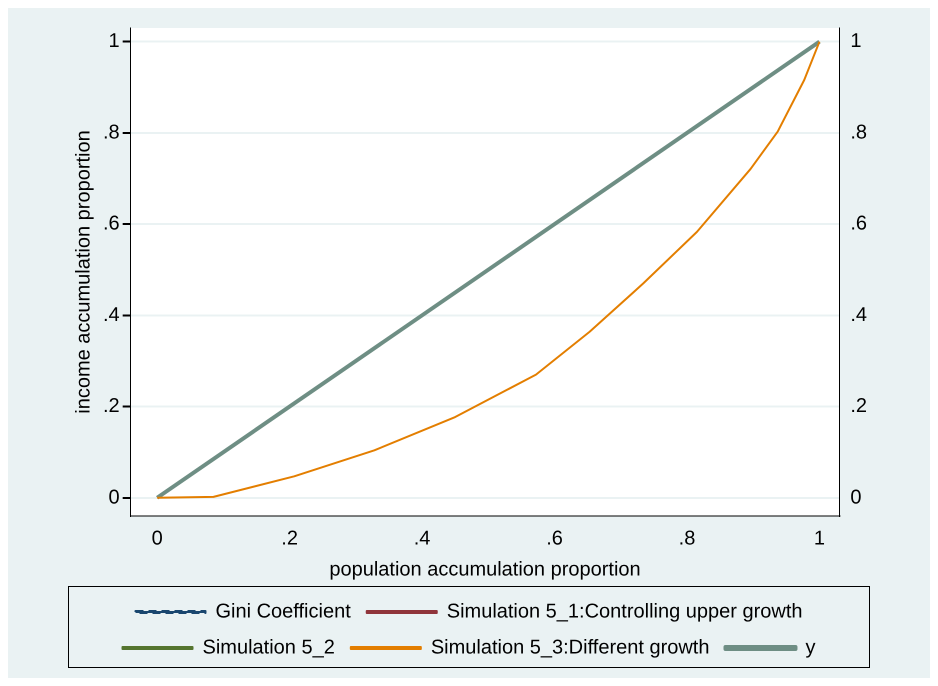  Describe the element at coordinates (856, 497) in the screenshot. I see `y2-tick-label: 0` at that location.